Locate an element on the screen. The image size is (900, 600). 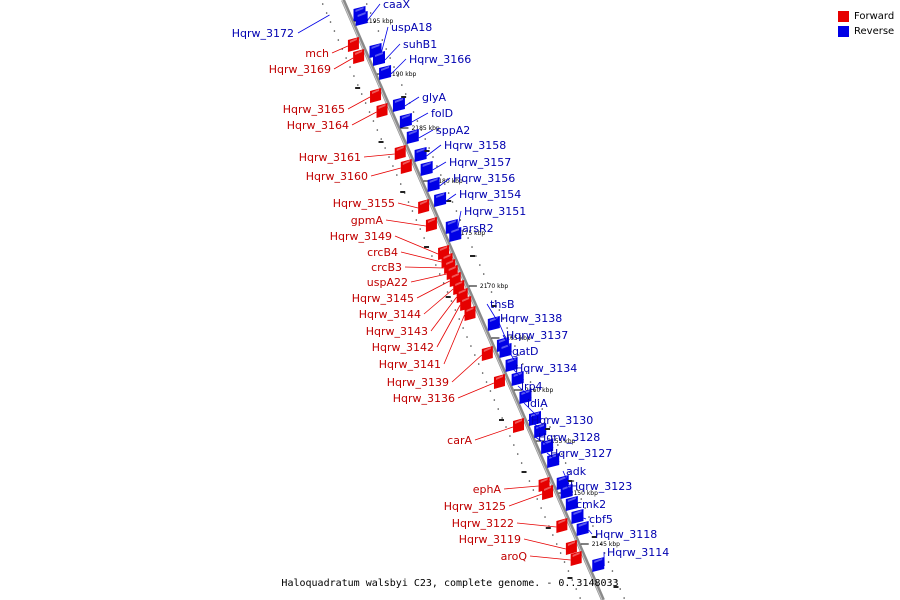
forward-gene-label: Hqrw_3122 is located at coordinates (483, 523).